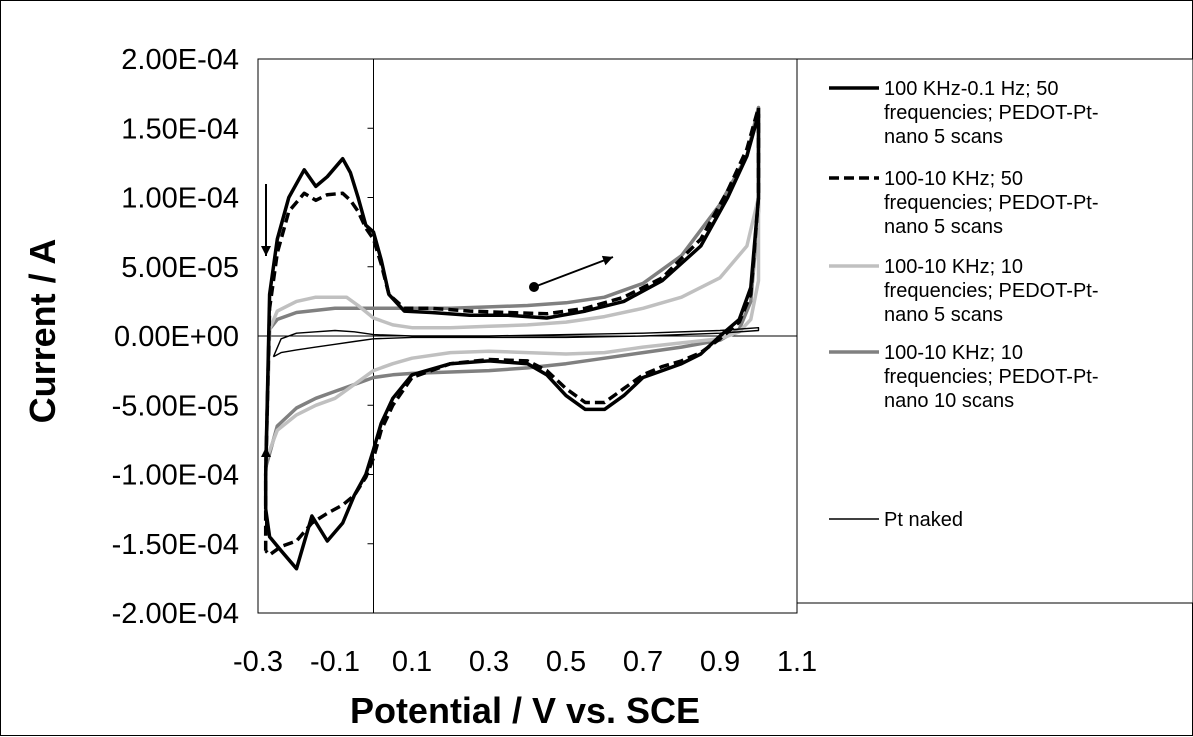  What do you see at coordinates (525, 662) in the screenshot?
I see `x-tick-labels: -0.3 -0.1 0.1 0.3 0.5 0.7 0.9 1.1` at bounding box center [525, 662].